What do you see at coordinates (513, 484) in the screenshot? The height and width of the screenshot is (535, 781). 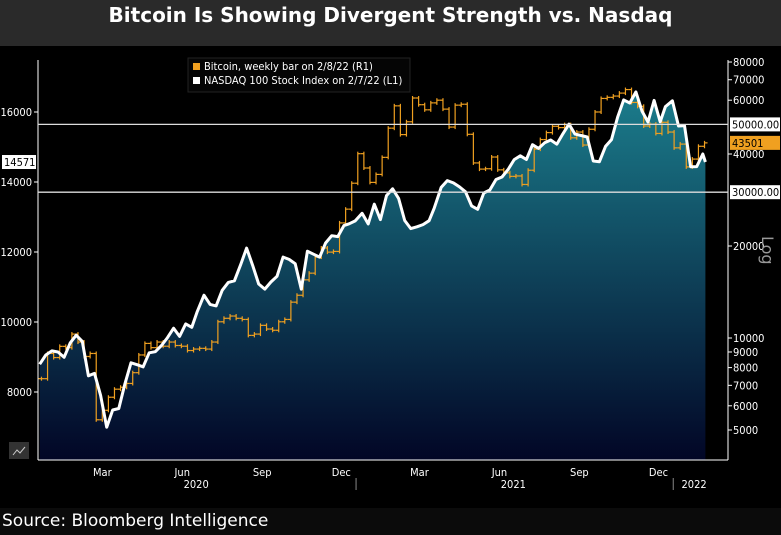 I see `x-year-label: 2021` at bounding box center [513, 484].